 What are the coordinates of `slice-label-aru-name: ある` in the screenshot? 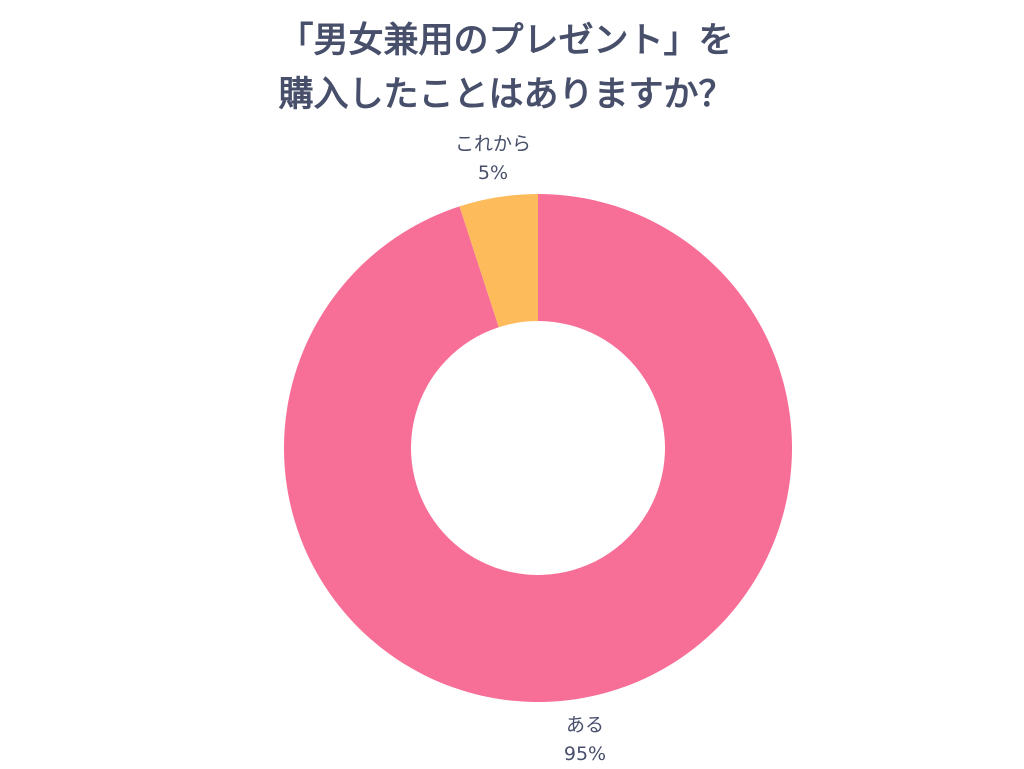 It's located at (584, 725).